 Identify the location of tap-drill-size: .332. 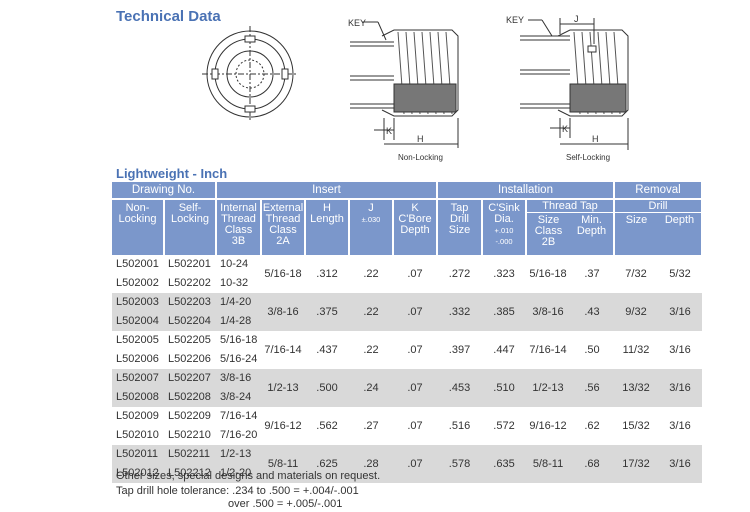
(459, 312).